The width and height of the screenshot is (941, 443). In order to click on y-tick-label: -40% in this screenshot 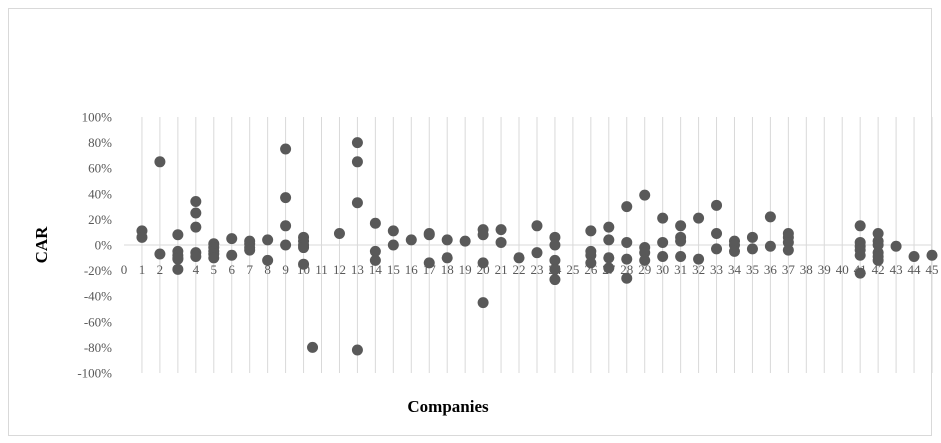, I will do `click(98, 296)`.